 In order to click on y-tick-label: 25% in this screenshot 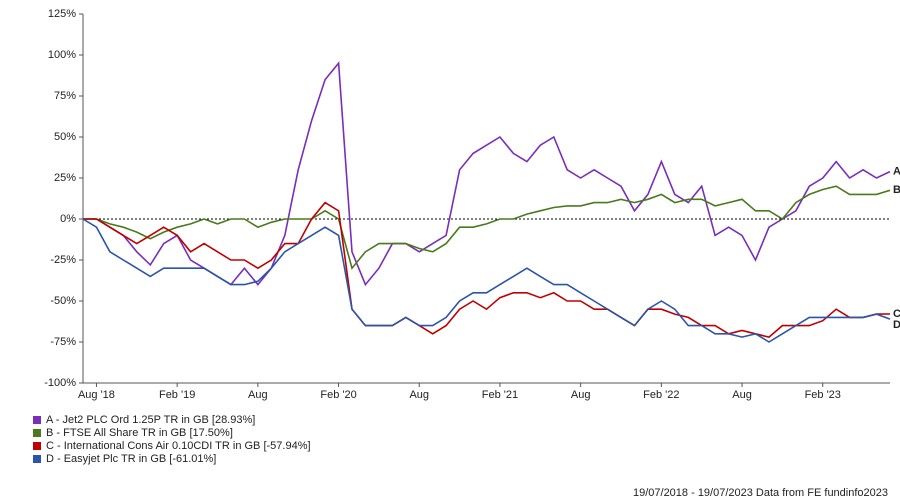, I will do `click(65, 178)`.